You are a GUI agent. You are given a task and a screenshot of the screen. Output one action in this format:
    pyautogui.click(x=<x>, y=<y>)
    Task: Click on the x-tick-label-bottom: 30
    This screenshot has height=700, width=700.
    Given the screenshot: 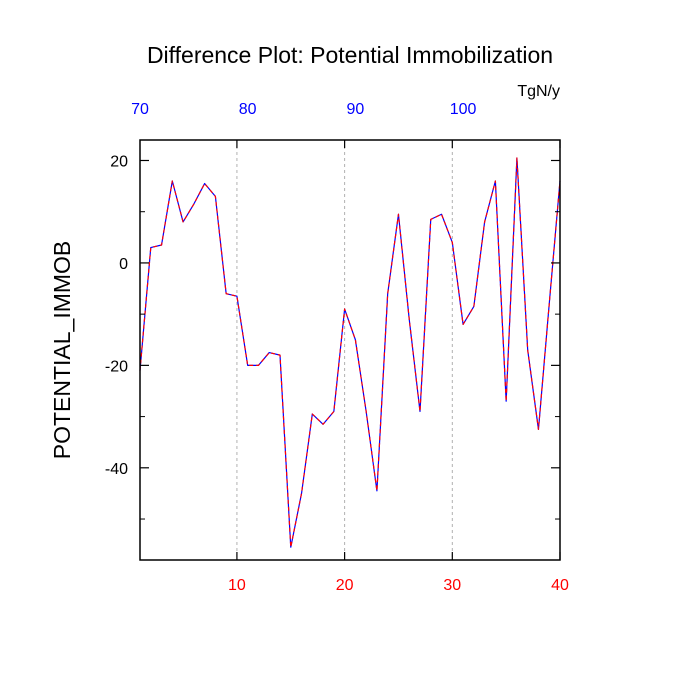 What is the action you would take?
    pyautogui.click(x=452, y=585)
    